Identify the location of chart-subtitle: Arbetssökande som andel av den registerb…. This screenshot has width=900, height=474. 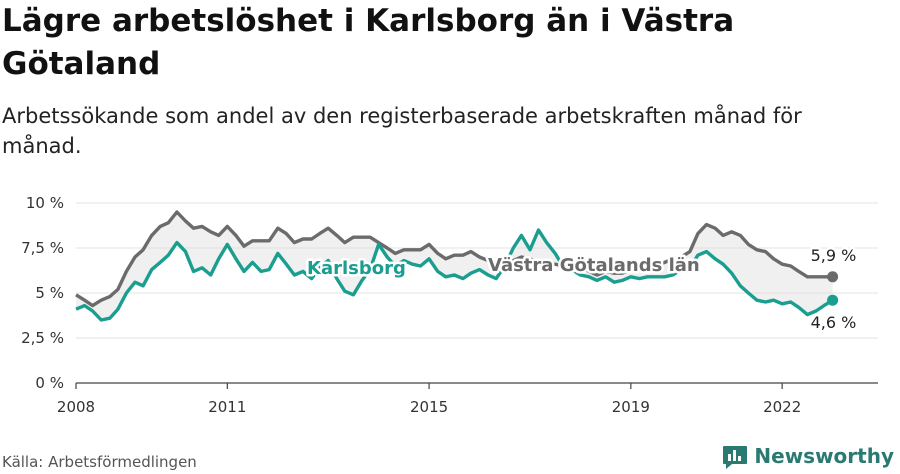
(402, 131).